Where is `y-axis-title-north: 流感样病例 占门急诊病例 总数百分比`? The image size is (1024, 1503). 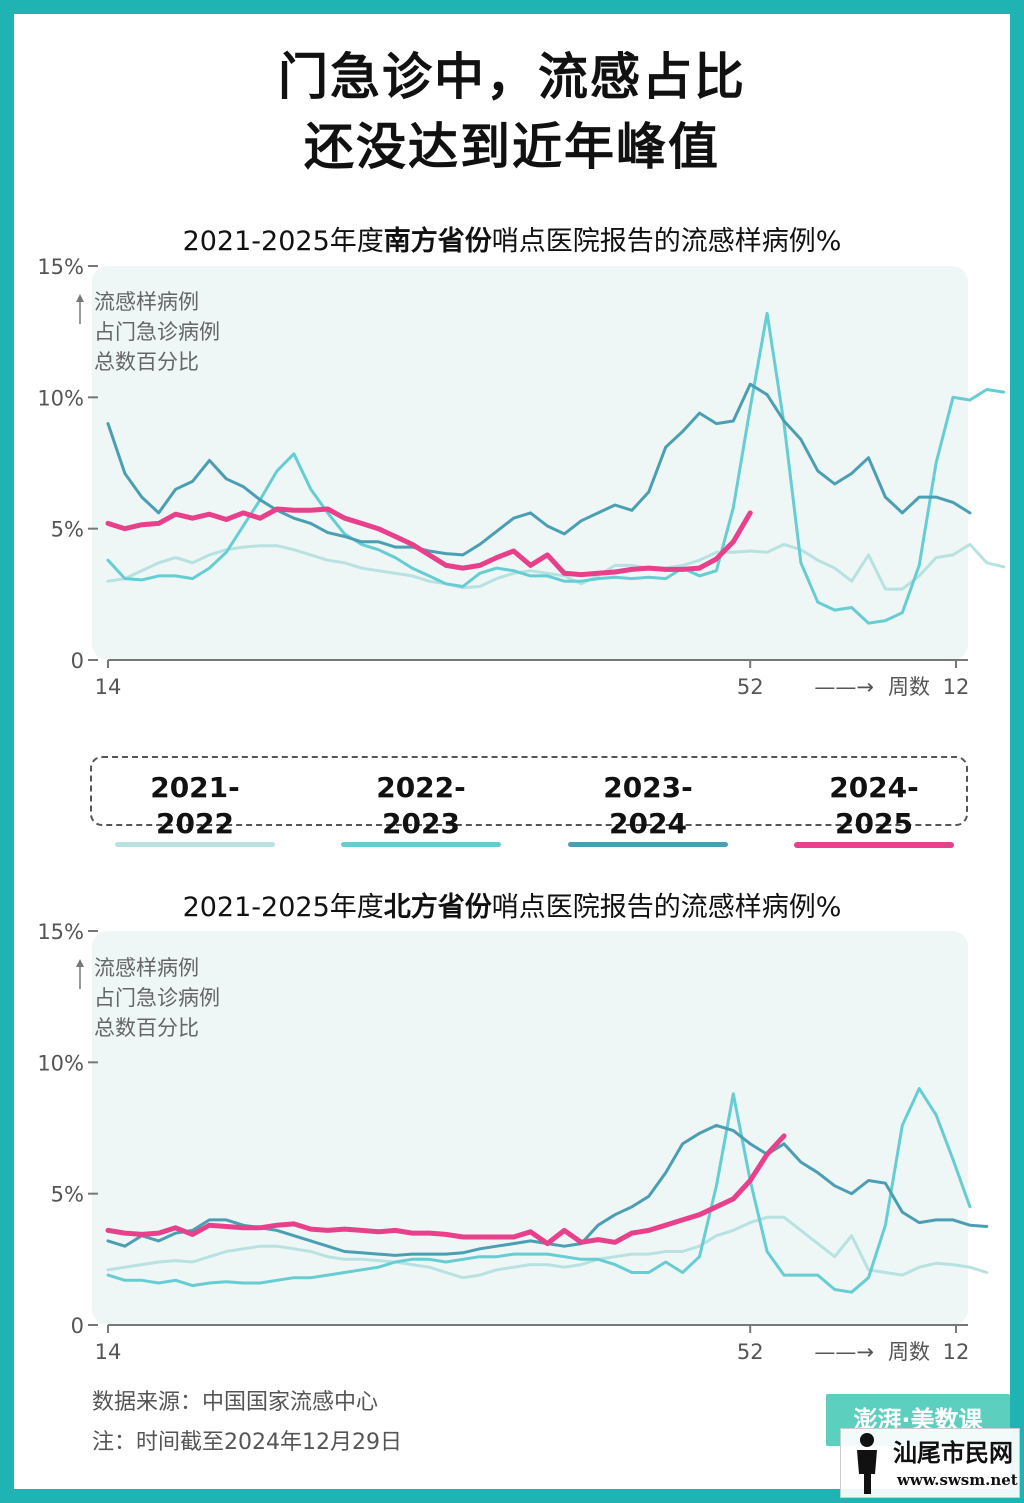 y-axis-title-north: 流感样病例 占门急诊病例 总数百分比 is located at coordinates (157, 998).